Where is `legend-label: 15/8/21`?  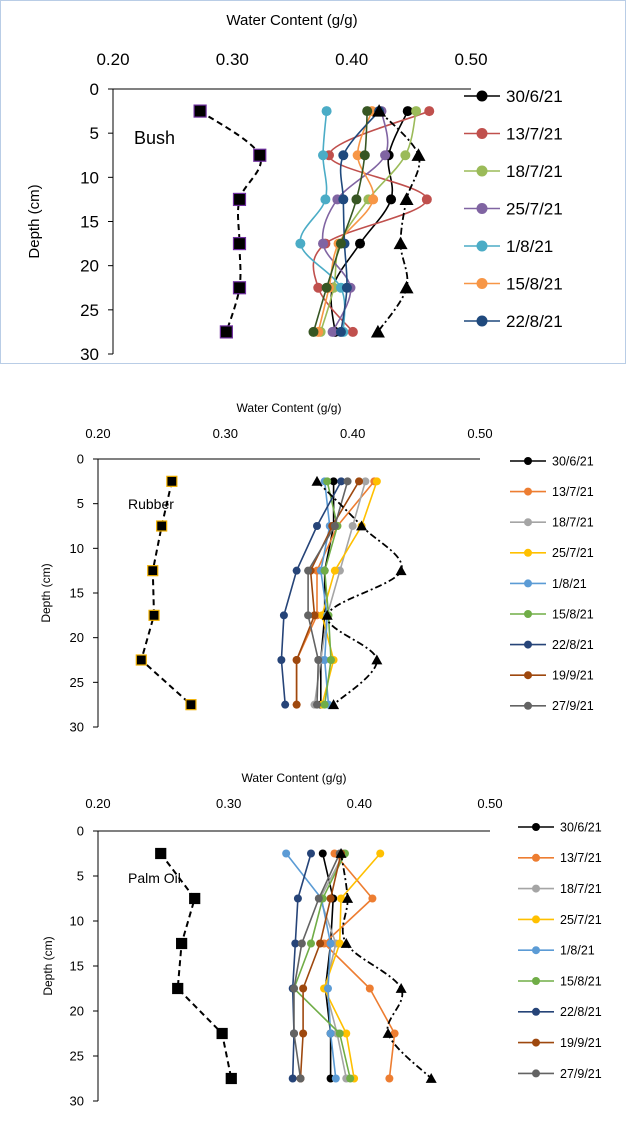
legend-label: 15/8/21 is located at coordinates (534, 283).